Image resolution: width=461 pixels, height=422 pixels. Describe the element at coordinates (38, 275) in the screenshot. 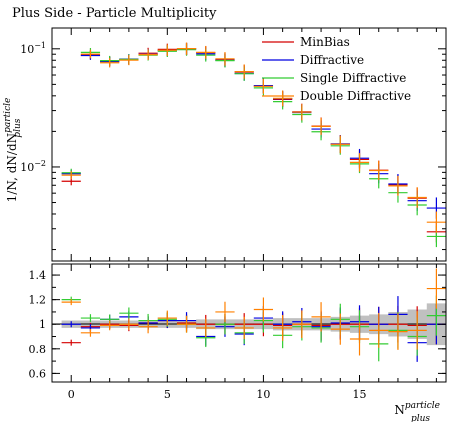

I see `ratio-y-tick-label: 1.4` at that location.